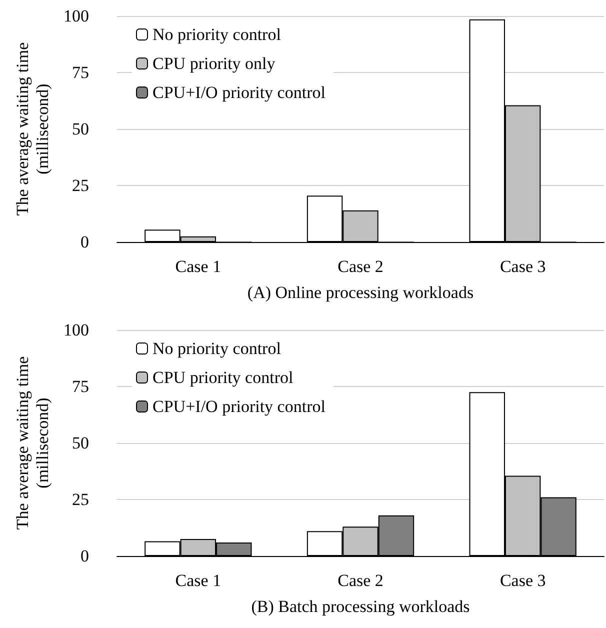 Image resolution: width=606 pixels, height=628 pixels. Describe the element at coordinates (360, 292) in the screenshot. I see `x-axis-title: (A) Online processing workloads` at that location.